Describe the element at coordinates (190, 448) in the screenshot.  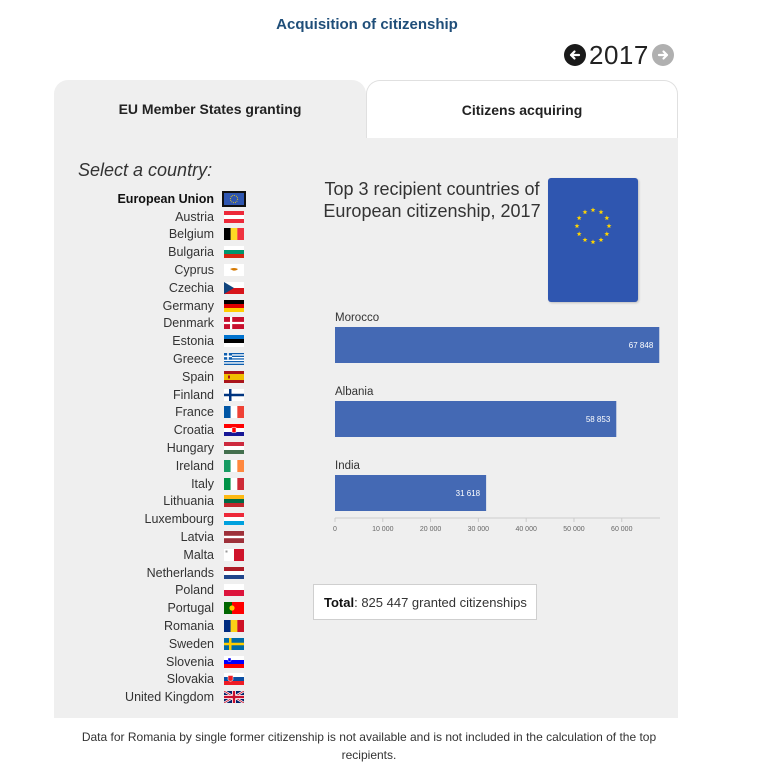
I see `country-name: Hungary` at that location.